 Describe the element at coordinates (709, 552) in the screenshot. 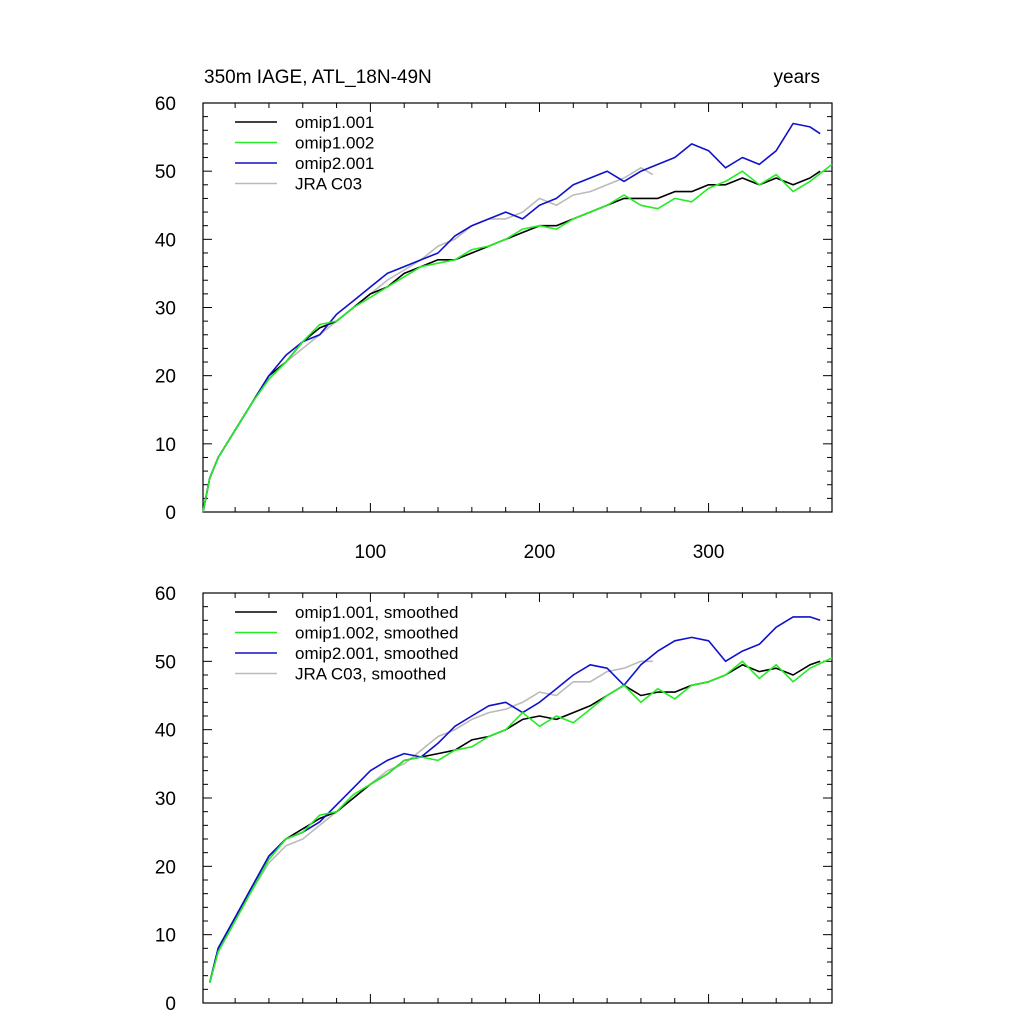

I see `x-tick-label: 300` at that location.